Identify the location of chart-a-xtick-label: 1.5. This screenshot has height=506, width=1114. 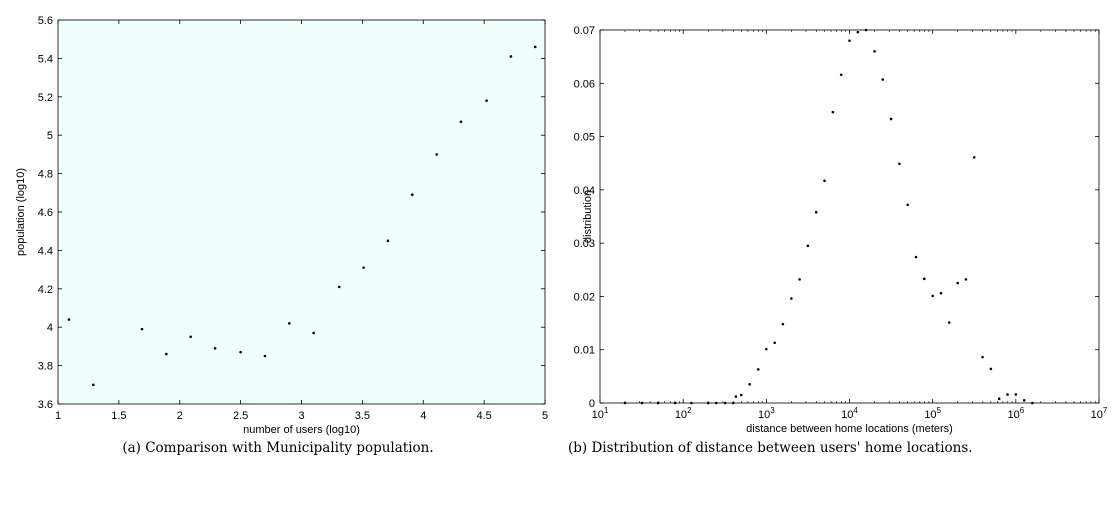
(118, 416).